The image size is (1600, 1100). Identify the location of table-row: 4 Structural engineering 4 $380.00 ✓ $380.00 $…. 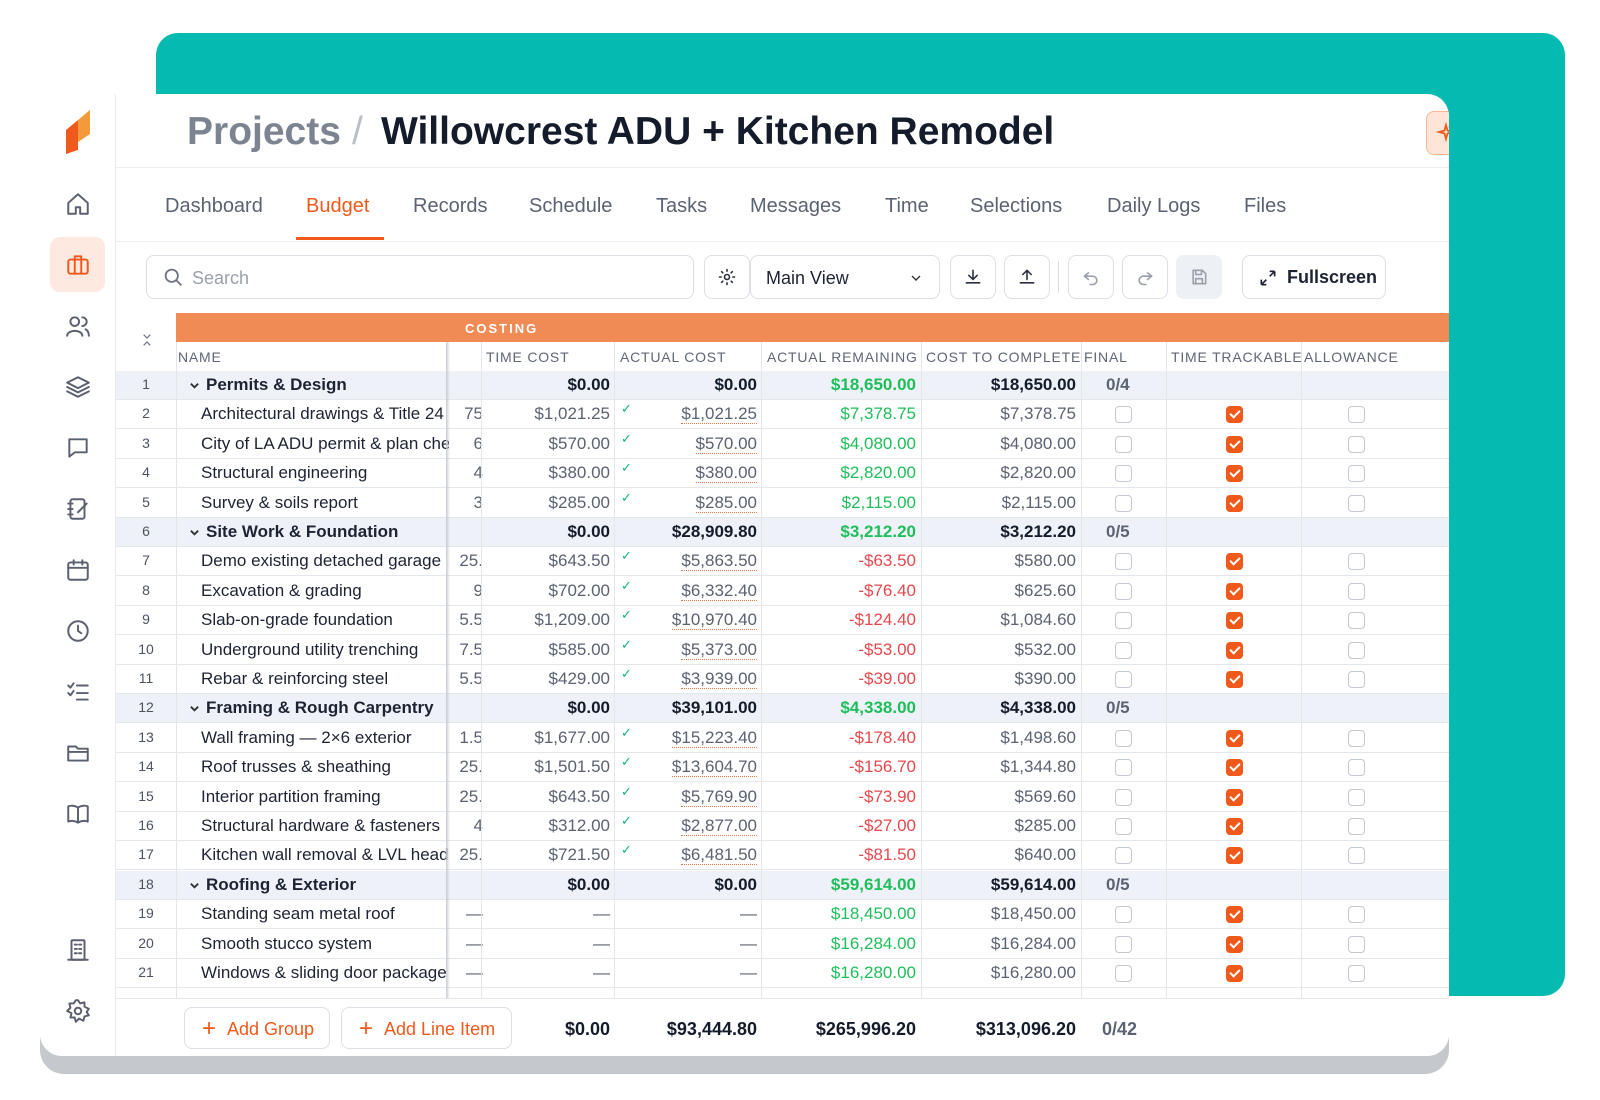
(782, 474).